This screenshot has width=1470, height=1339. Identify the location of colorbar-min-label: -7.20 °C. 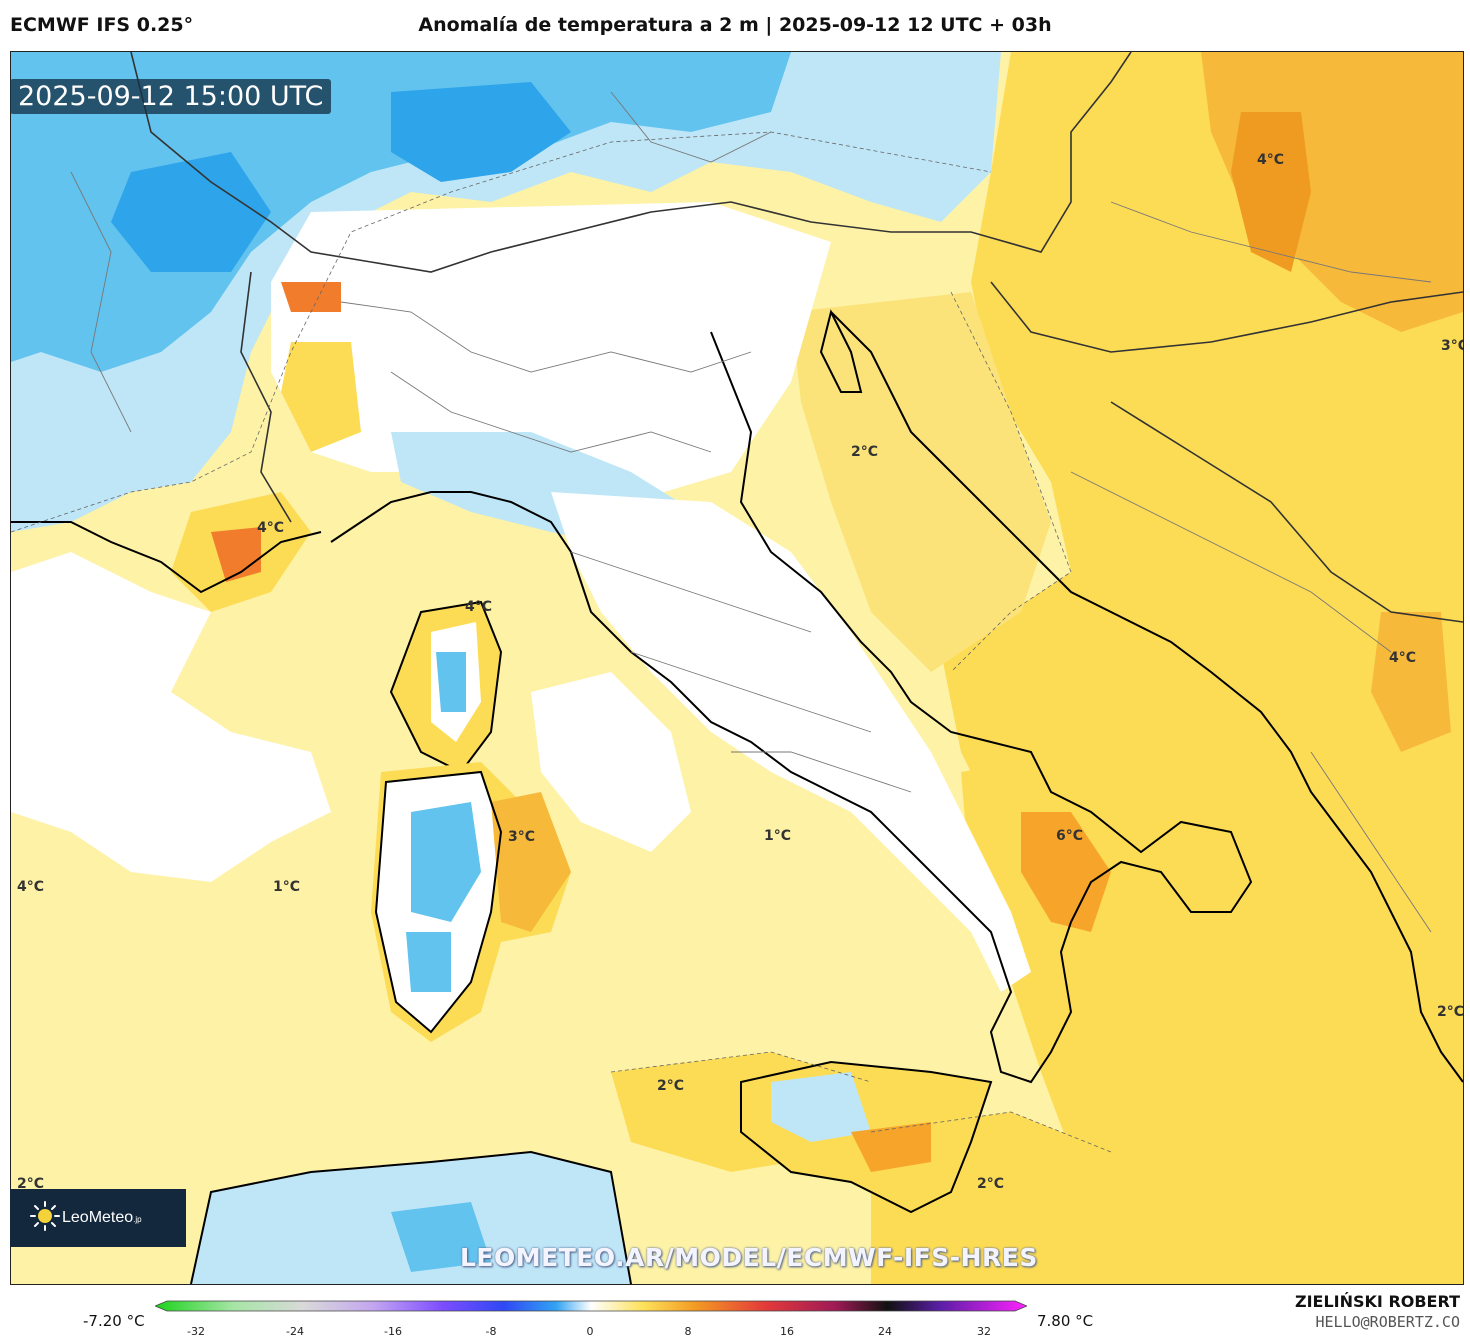
(114, 1321).